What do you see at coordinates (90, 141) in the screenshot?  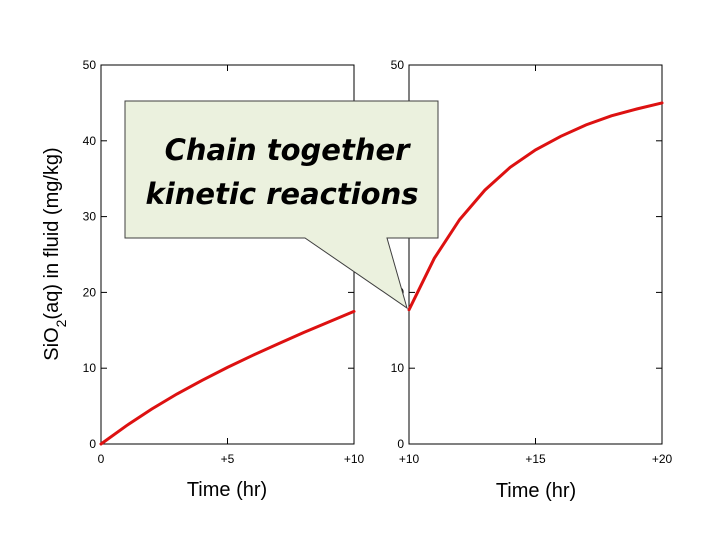 I see `left-y-tick-label: 40` at bounding box center [90, 141].